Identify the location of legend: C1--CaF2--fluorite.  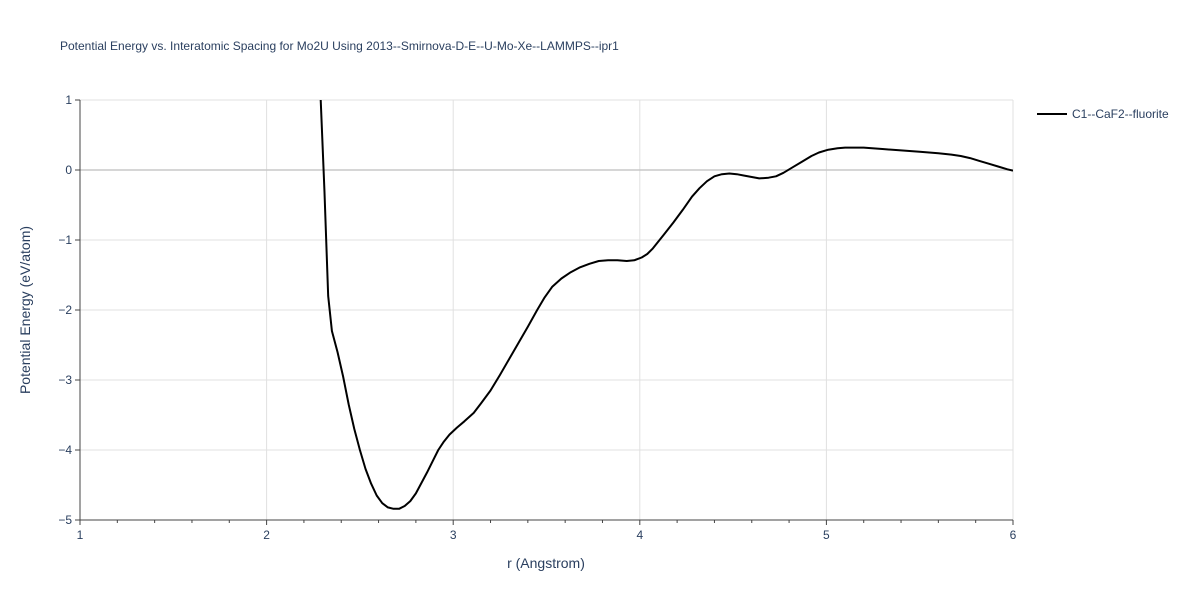
(1103, 114).